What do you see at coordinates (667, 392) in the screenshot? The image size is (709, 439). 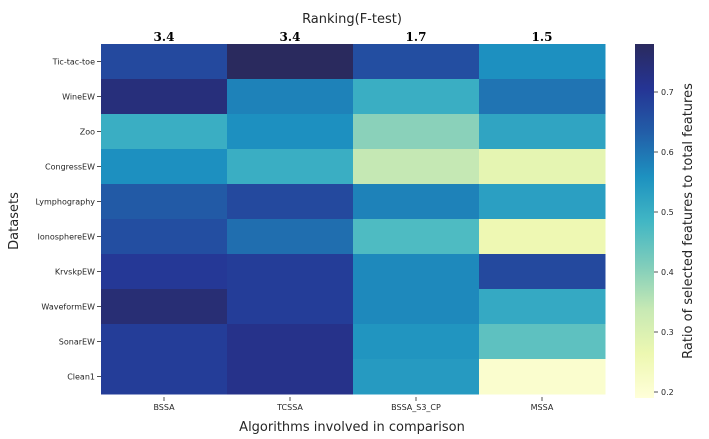 I see `colorbar-tick-label: 0.2` at bounding box center [667, 392].